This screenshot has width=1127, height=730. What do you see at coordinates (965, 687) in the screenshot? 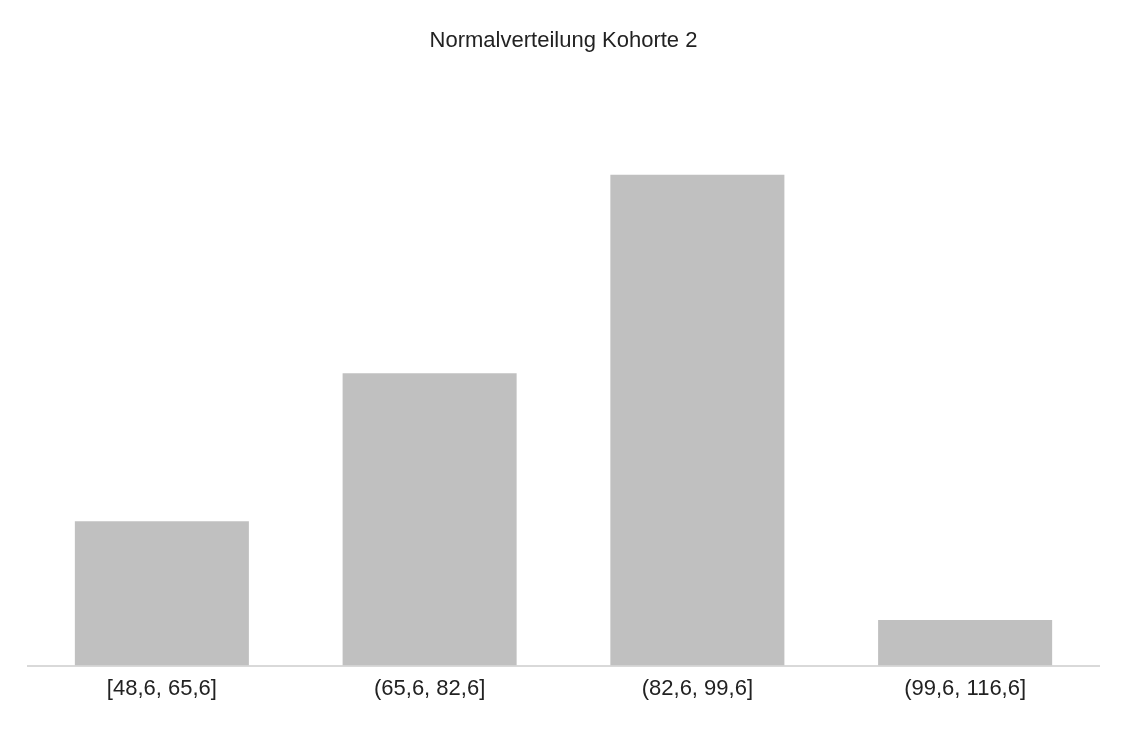
I see `x-tick-label: (99,6, 116,6]` at bounding box center [965, 687].